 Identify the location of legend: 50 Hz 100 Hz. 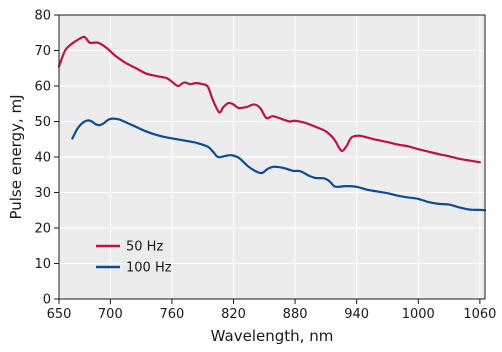
(134, 258).